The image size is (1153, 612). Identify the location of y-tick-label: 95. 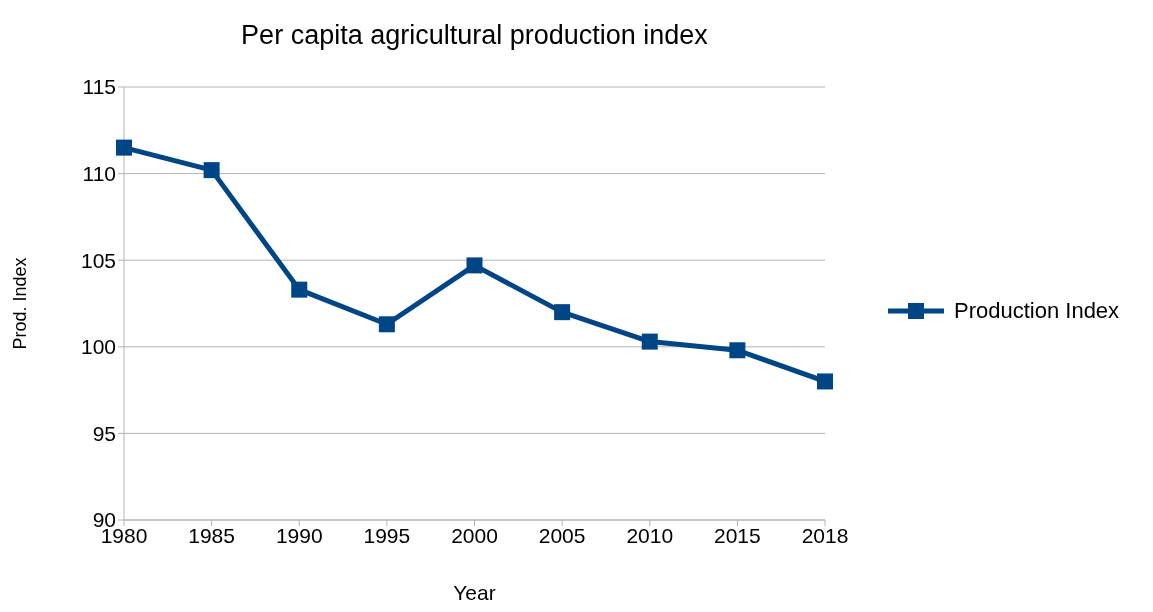
(104, 433).